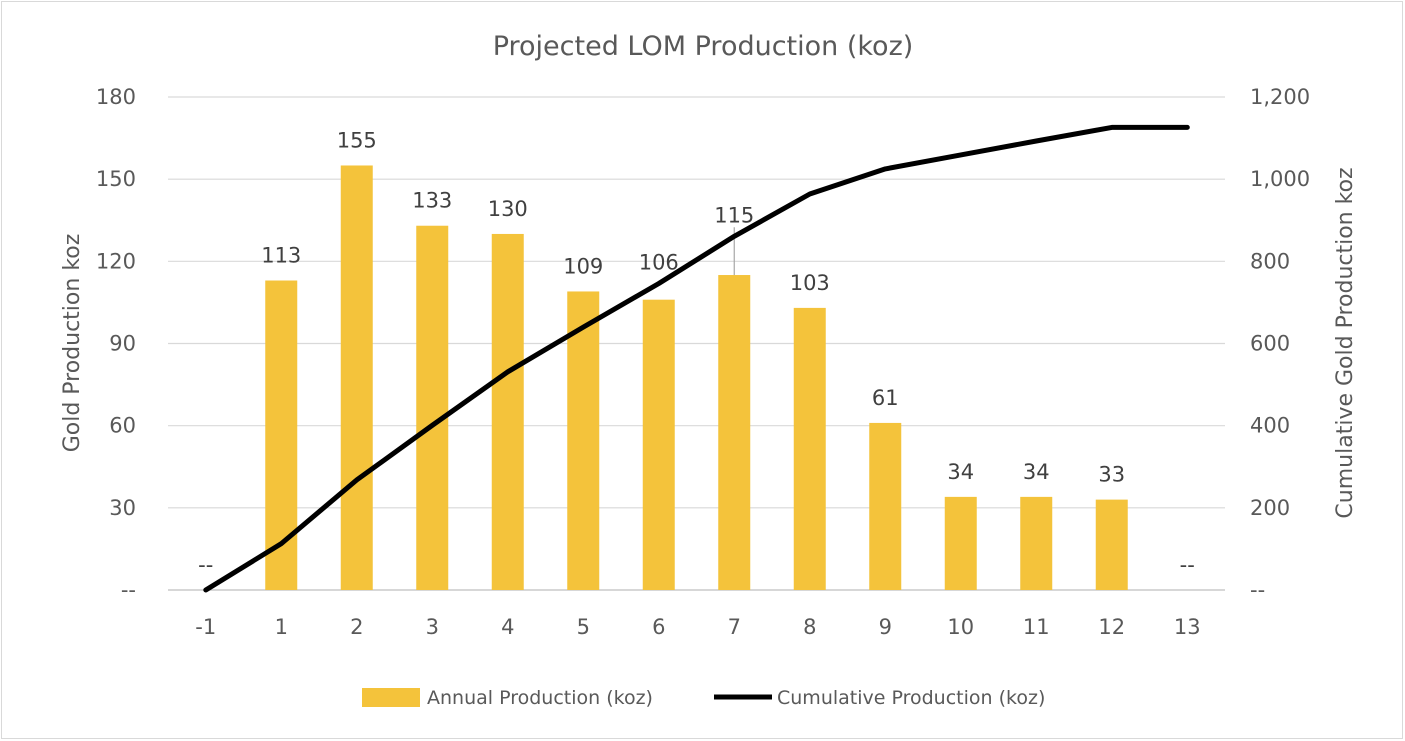 The height and width of the screenshot is (741, 1405). What do you see at coordinates (432, 201) in the screenshot?
I see `data-label: 133` at bounding box center [432, 201].